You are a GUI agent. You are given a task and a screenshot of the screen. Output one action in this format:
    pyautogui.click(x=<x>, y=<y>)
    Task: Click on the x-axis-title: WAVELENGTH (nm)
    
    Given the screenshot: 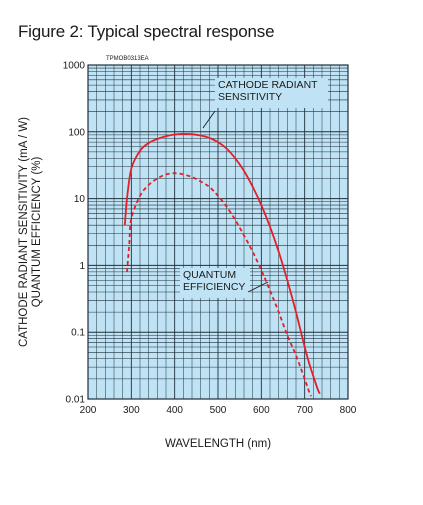 What is the action you would take?
    pyautogui.click(x=218, y=444)
    